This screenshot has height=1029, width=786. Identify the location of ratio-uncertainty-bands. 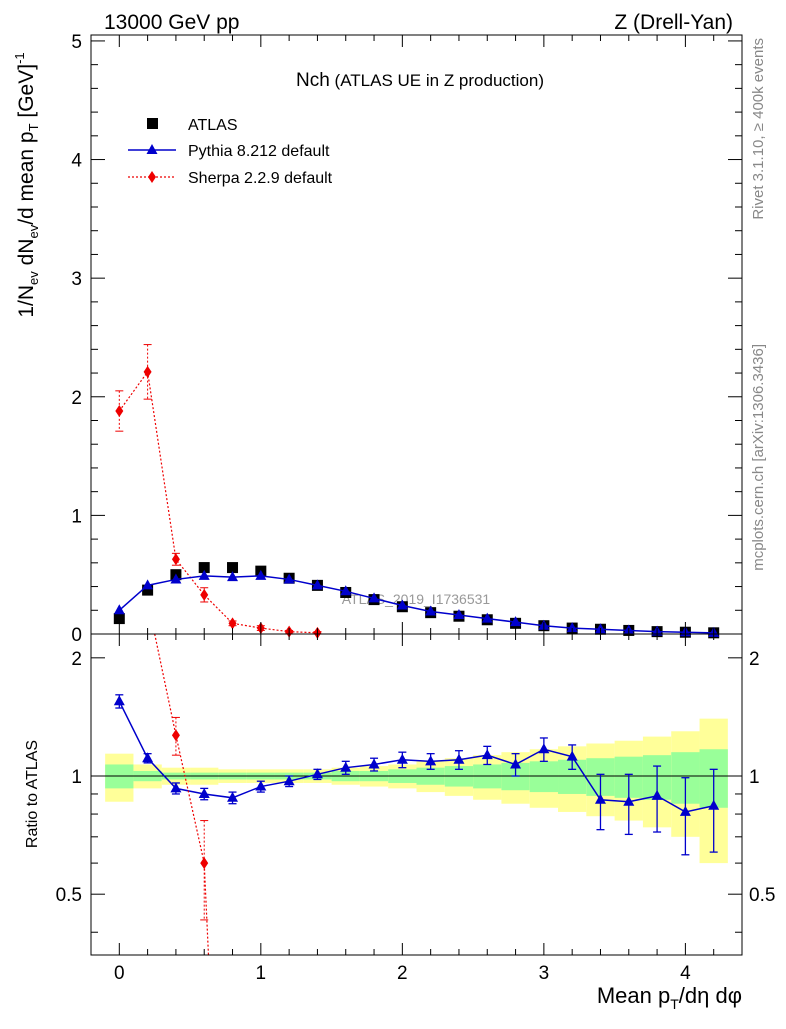
(416, 791).